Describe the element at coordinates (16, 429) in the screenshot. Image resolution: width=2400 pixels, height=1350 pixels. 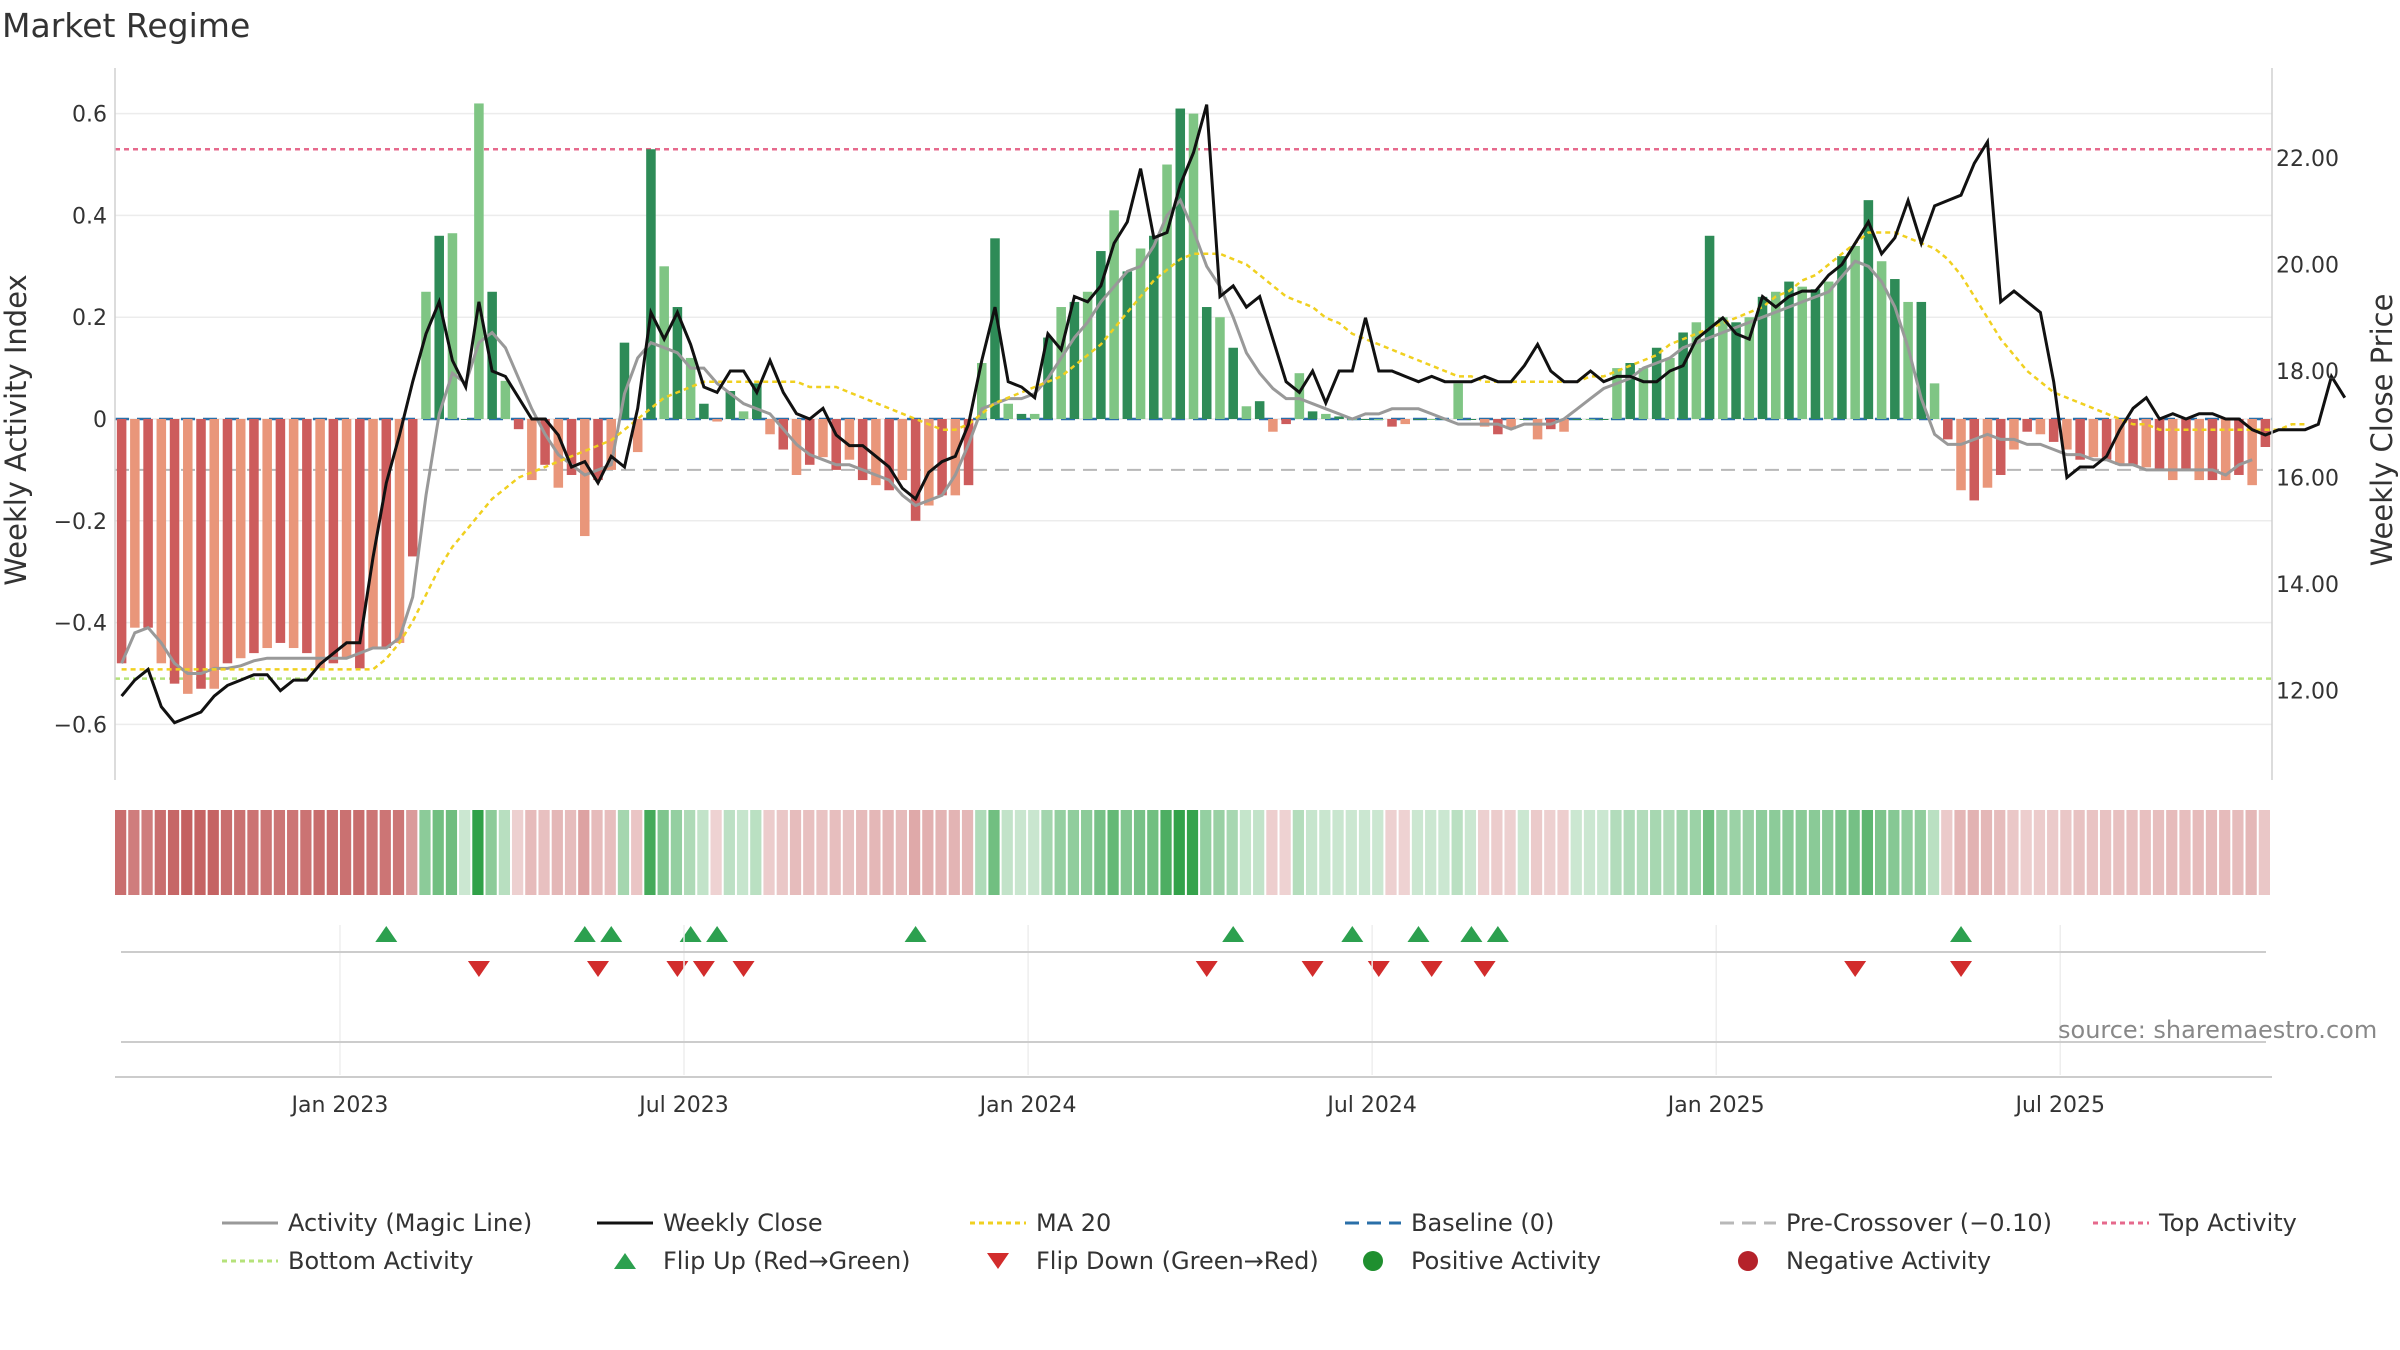
I see `y-axis-title: Weekly Activity Index` at that location.